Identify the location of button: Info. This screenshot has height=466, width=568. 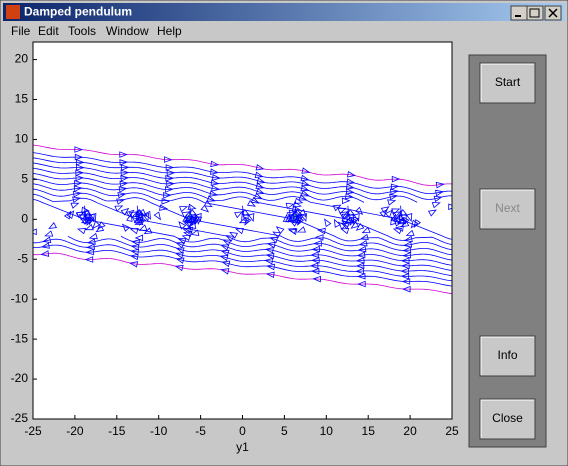
(507, 356).